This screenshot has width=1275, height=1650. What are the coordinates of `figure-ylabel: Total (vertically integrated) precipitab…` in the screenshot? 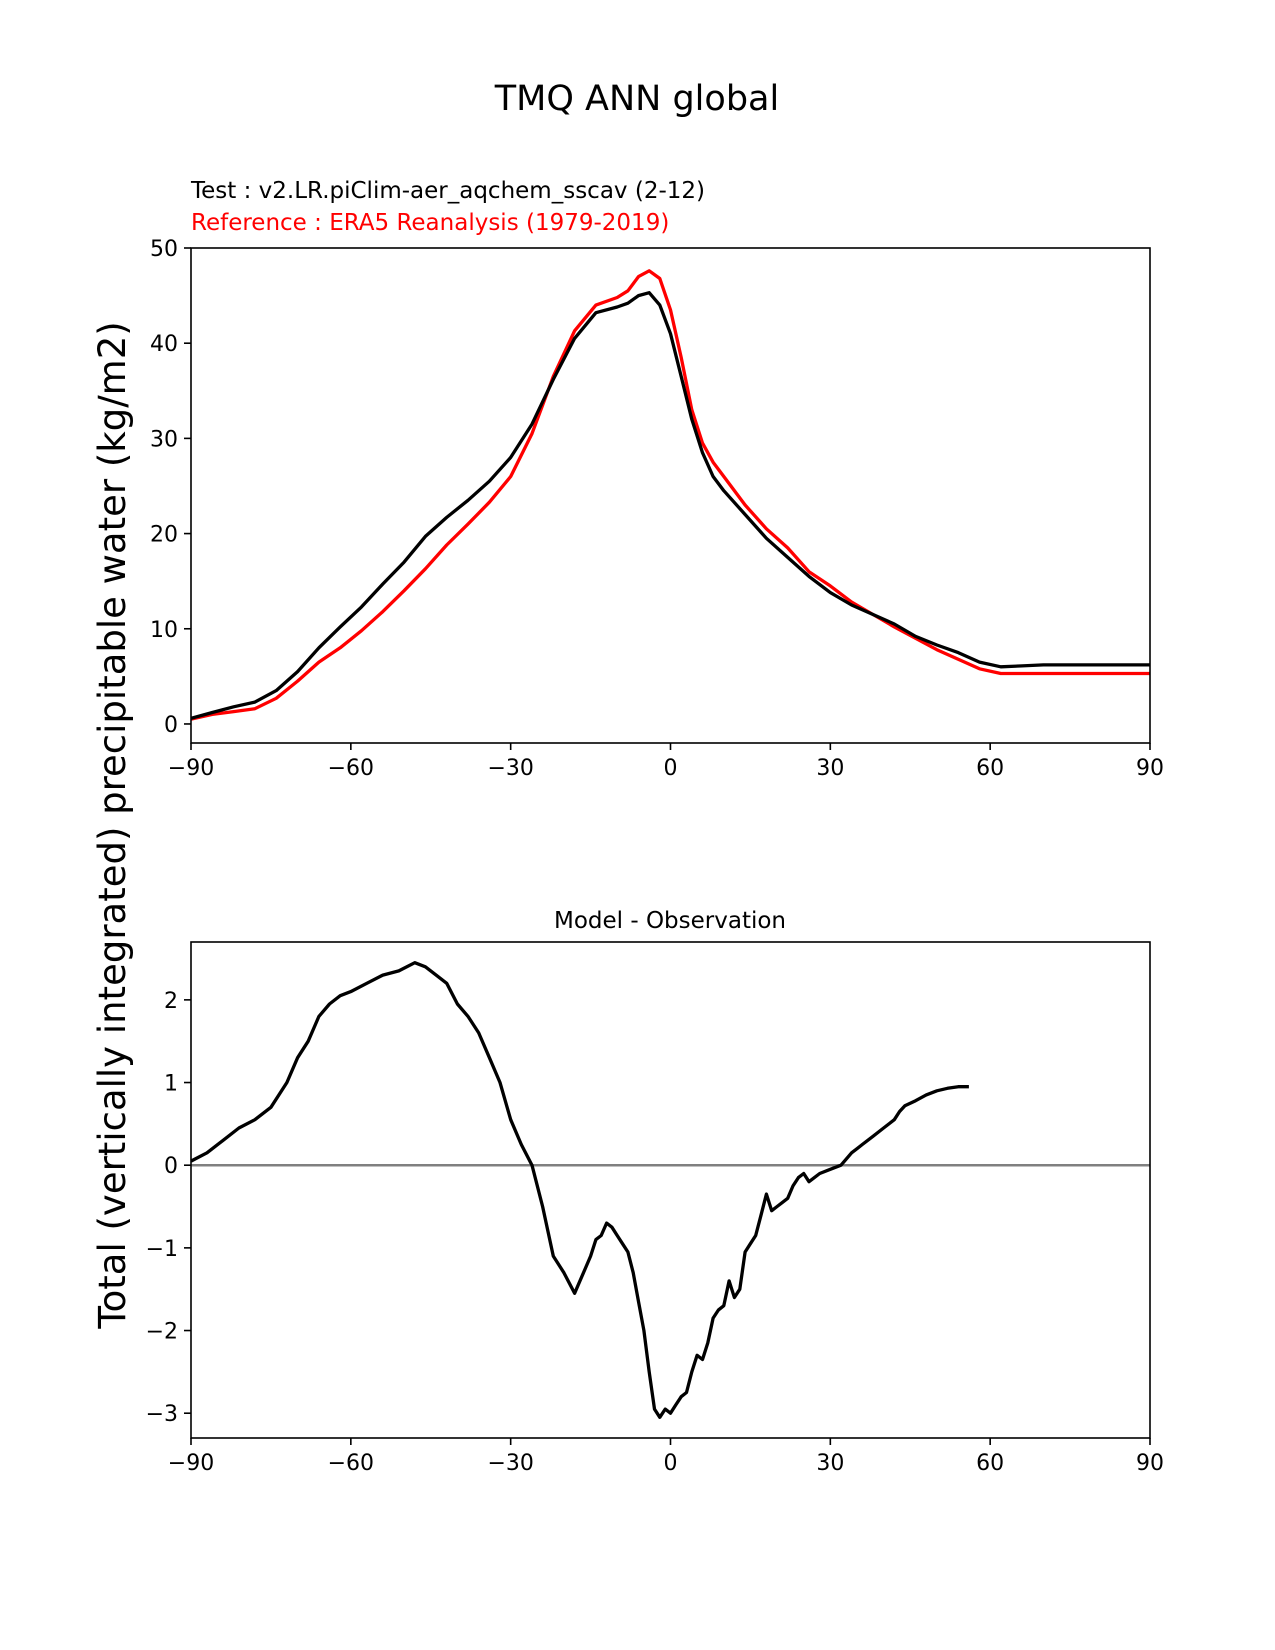 It's located at (112, 825).